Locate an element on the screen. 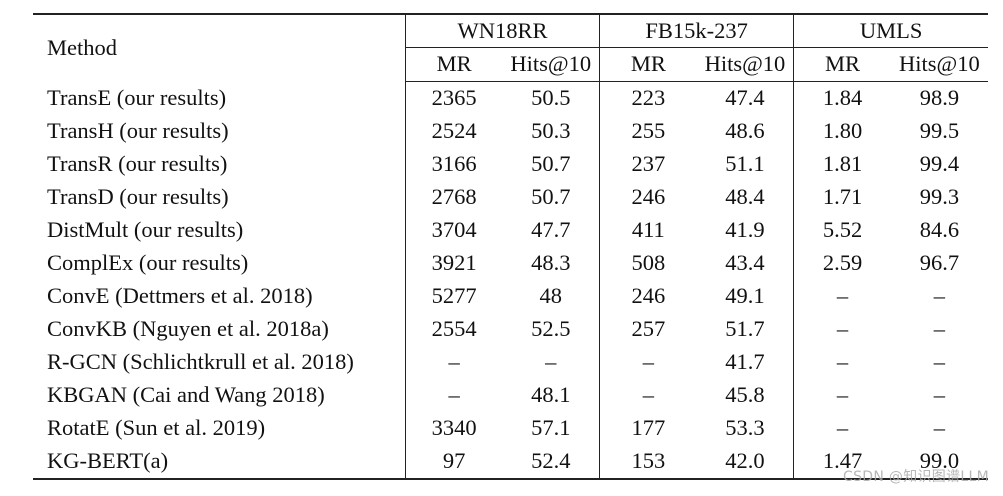 The height and width of the screenshot is (496, 1003). value-cell: 257 is located at coordinates (648, 329).